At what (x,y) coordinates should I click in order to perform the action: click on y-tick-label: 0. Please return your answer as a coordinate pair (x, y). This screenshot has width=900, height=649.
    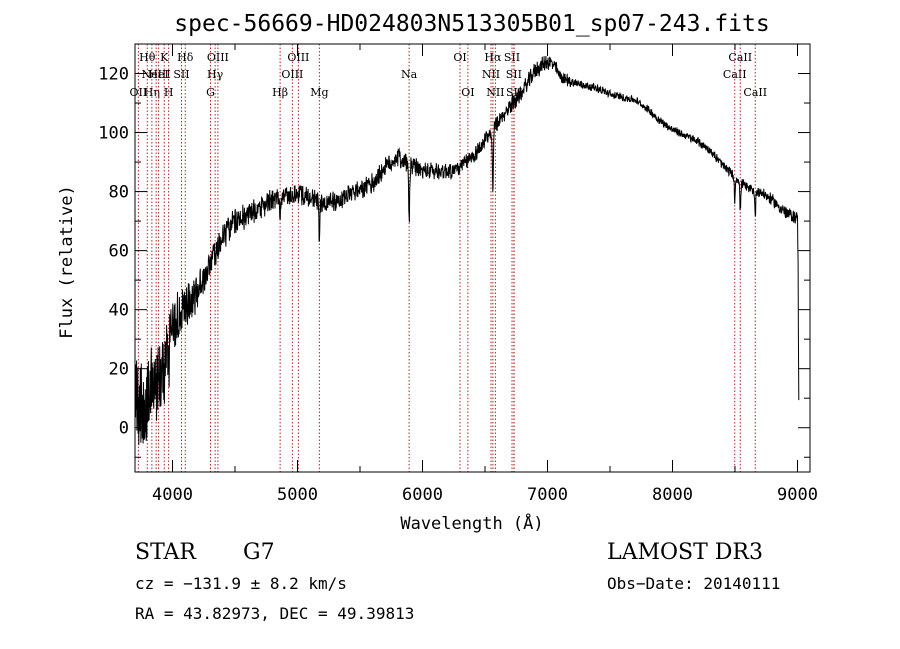
    Looking at the image, I should click on (124, 429).